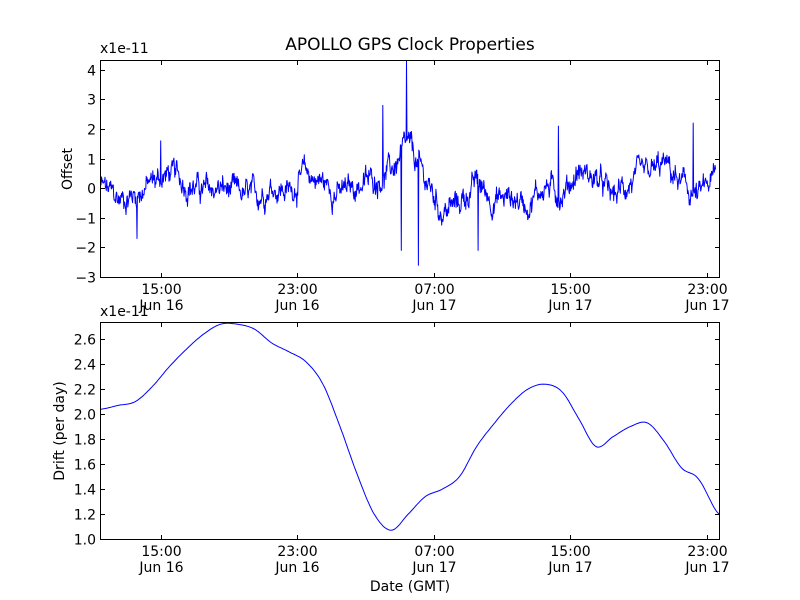 Image resolution: width=800 pixels, height=600 pixels. What do you see at coordinates (85, 516) in the screenshot?
I see `drift-y-tick-label: 1.2` at bounding box center [85, 516].